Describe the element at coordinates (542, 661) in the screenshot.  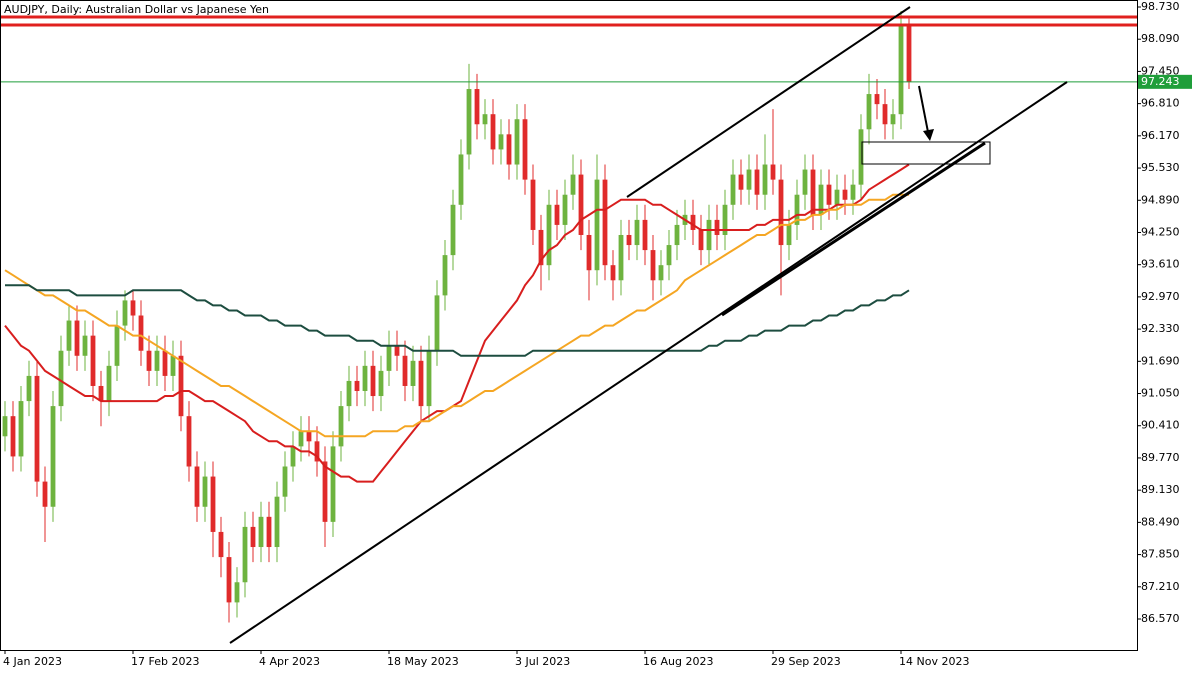
I see `x-tick-label: 3 Jul 2023` at that location.